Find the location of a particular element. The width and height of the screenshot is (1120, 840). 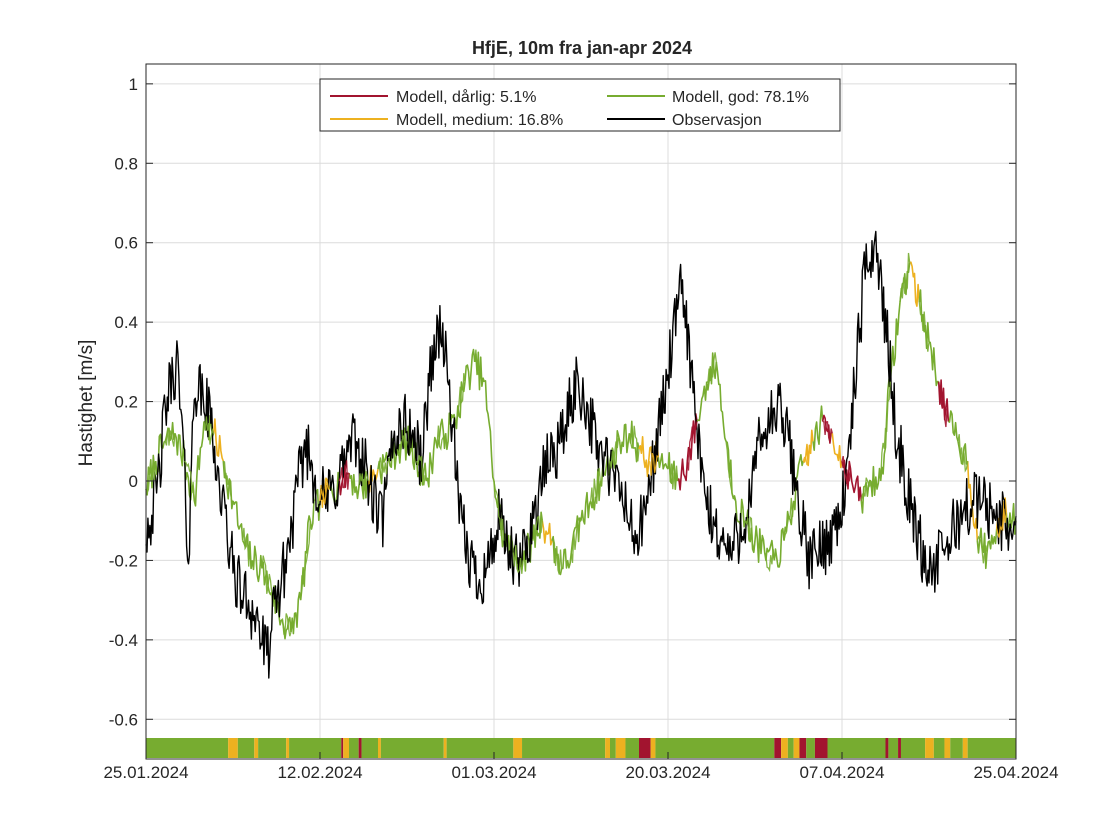

x-tick-label: 25.01.2024 is located at coordinates (145, 772).